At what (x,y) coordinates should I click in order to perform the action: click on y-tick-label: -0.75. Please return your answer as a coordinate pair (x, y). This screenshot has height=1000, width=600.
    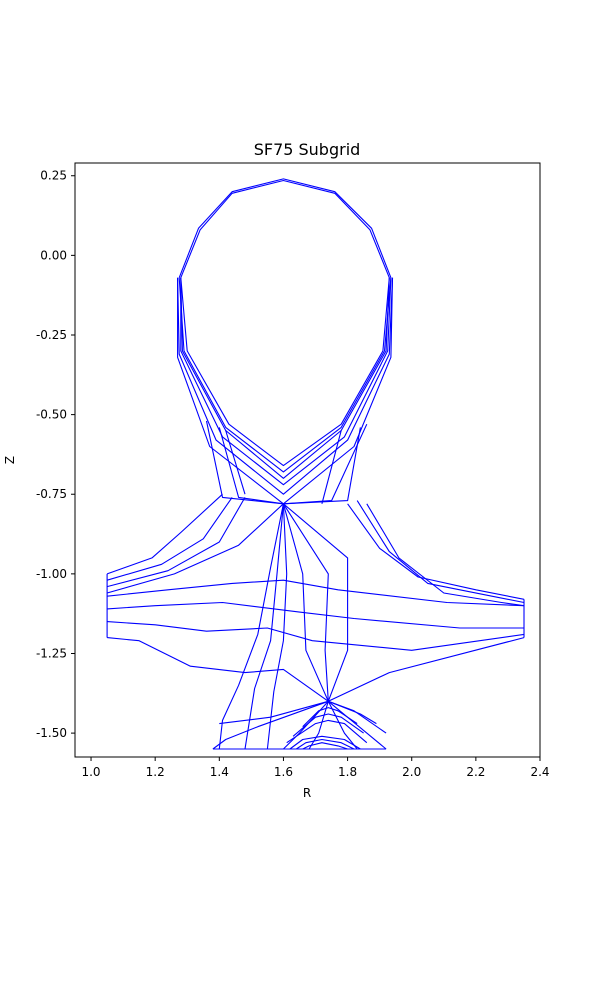
    Looking at the image, I should click on (51, 494).